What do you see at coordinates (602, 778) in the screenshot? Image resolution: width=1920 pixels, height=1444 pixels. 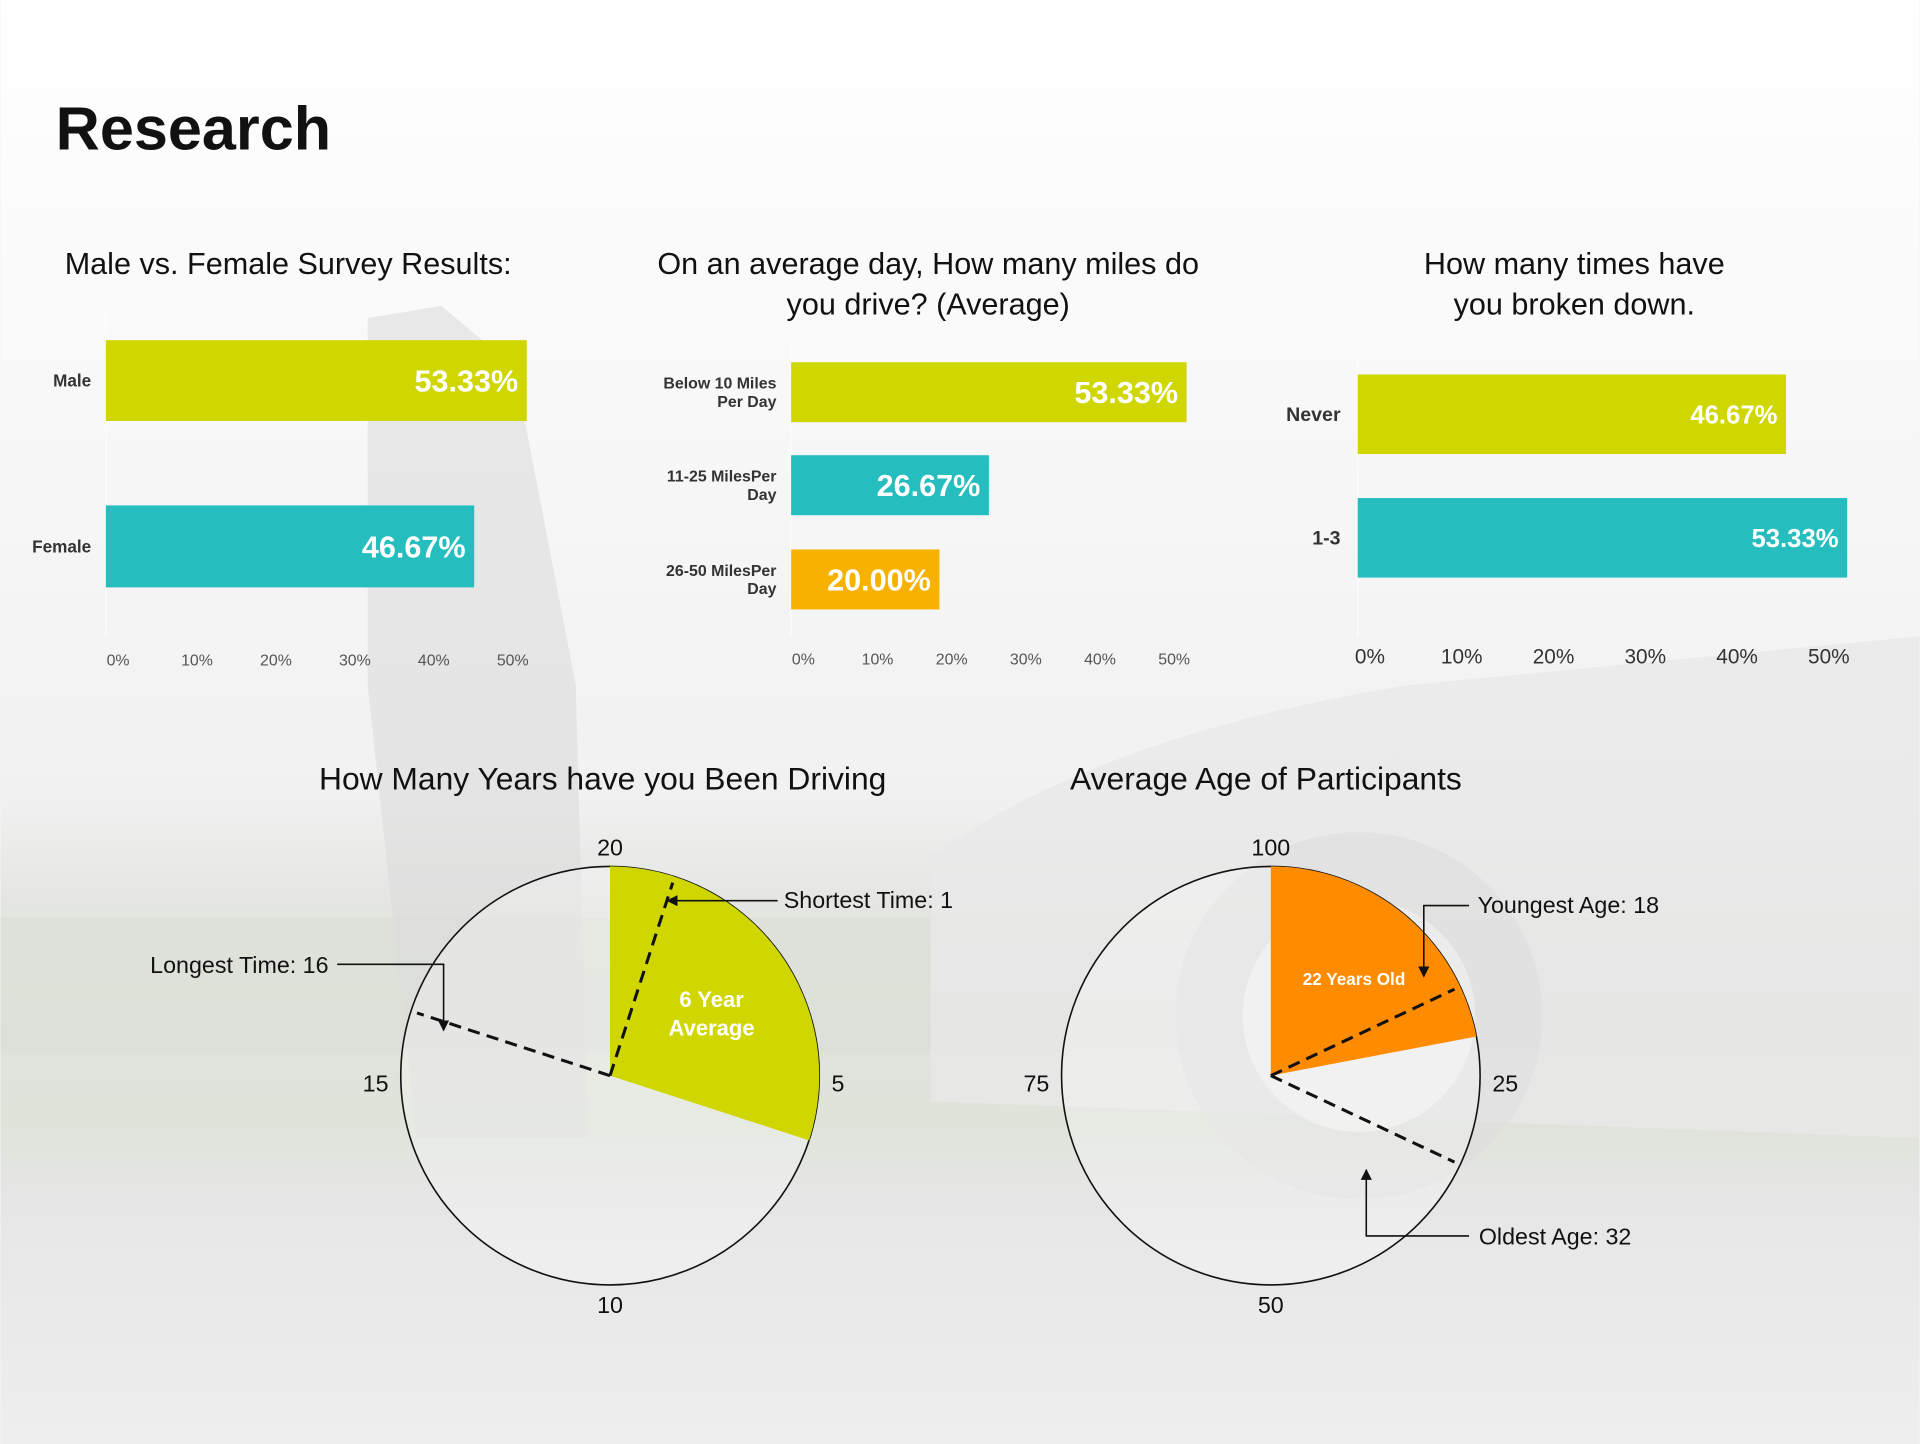 I see `chart-title: How Many Years have you Been Driving` at bounding box center [602, 778].